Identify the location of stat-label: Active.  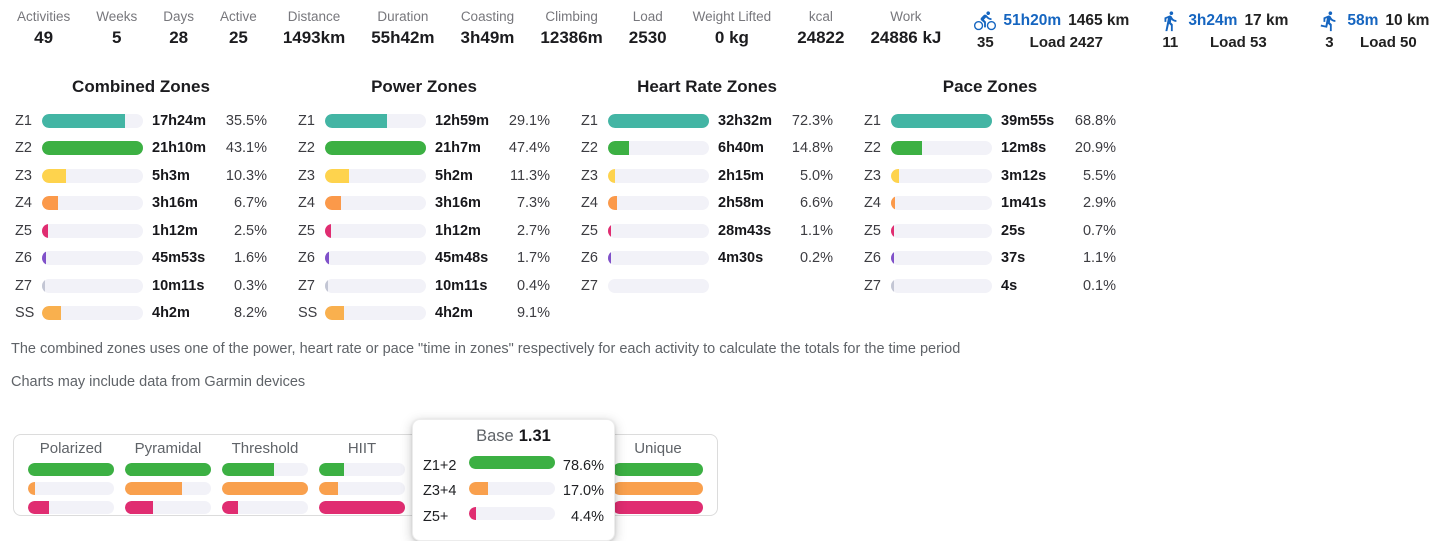
(238, 16).